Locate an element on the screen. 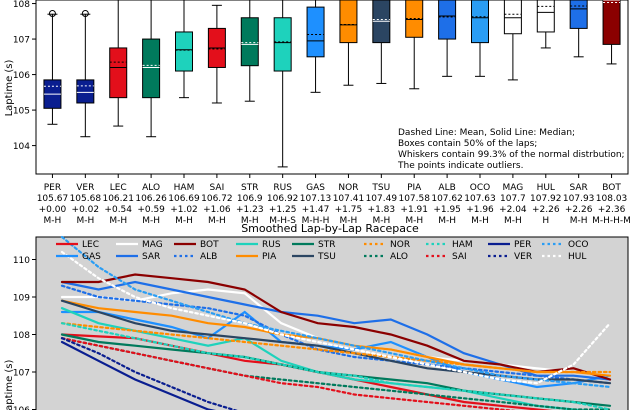 Image resolution: width=630 pixels, height=410 pixels. legend-label: MAG is located at coordinates (152, 245).